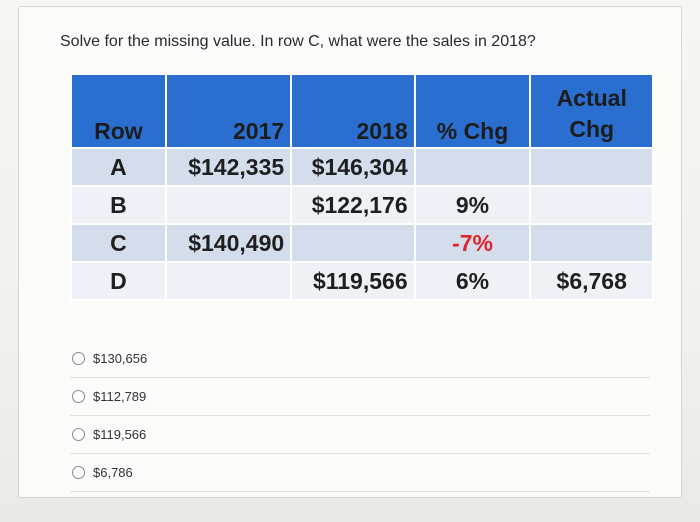 The height and width of the screenshot is (522, 700). What do you see at coordinates (228, 111) in the screenshot?
I see `header-2017: 2017` at bounding box center [228, 111].